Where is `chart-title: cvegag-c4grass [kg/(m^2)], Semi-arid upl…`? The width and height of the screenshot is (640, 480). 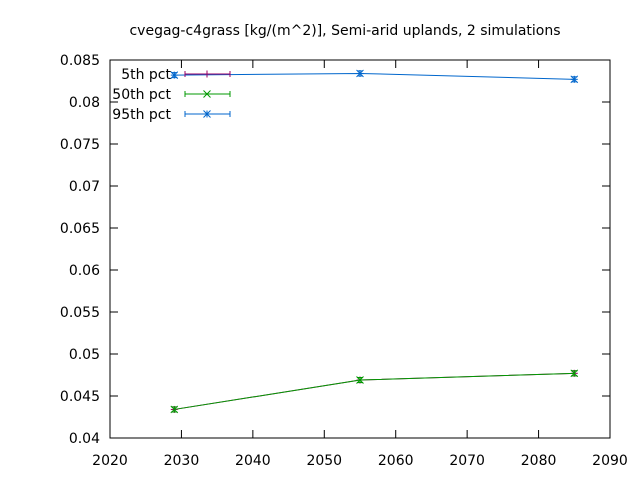 chart-title: cvegag-c4grass [kg/(m^2)], Semi-arid upl… is located at coordinates (344, 31).